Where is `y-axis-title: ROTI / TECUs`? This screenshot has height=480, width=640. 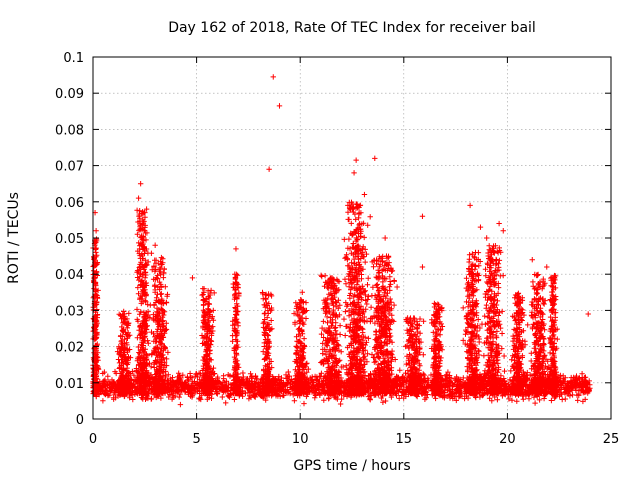
y-axis-title: ROTI / TECUs is located at coordinates (14, 238).